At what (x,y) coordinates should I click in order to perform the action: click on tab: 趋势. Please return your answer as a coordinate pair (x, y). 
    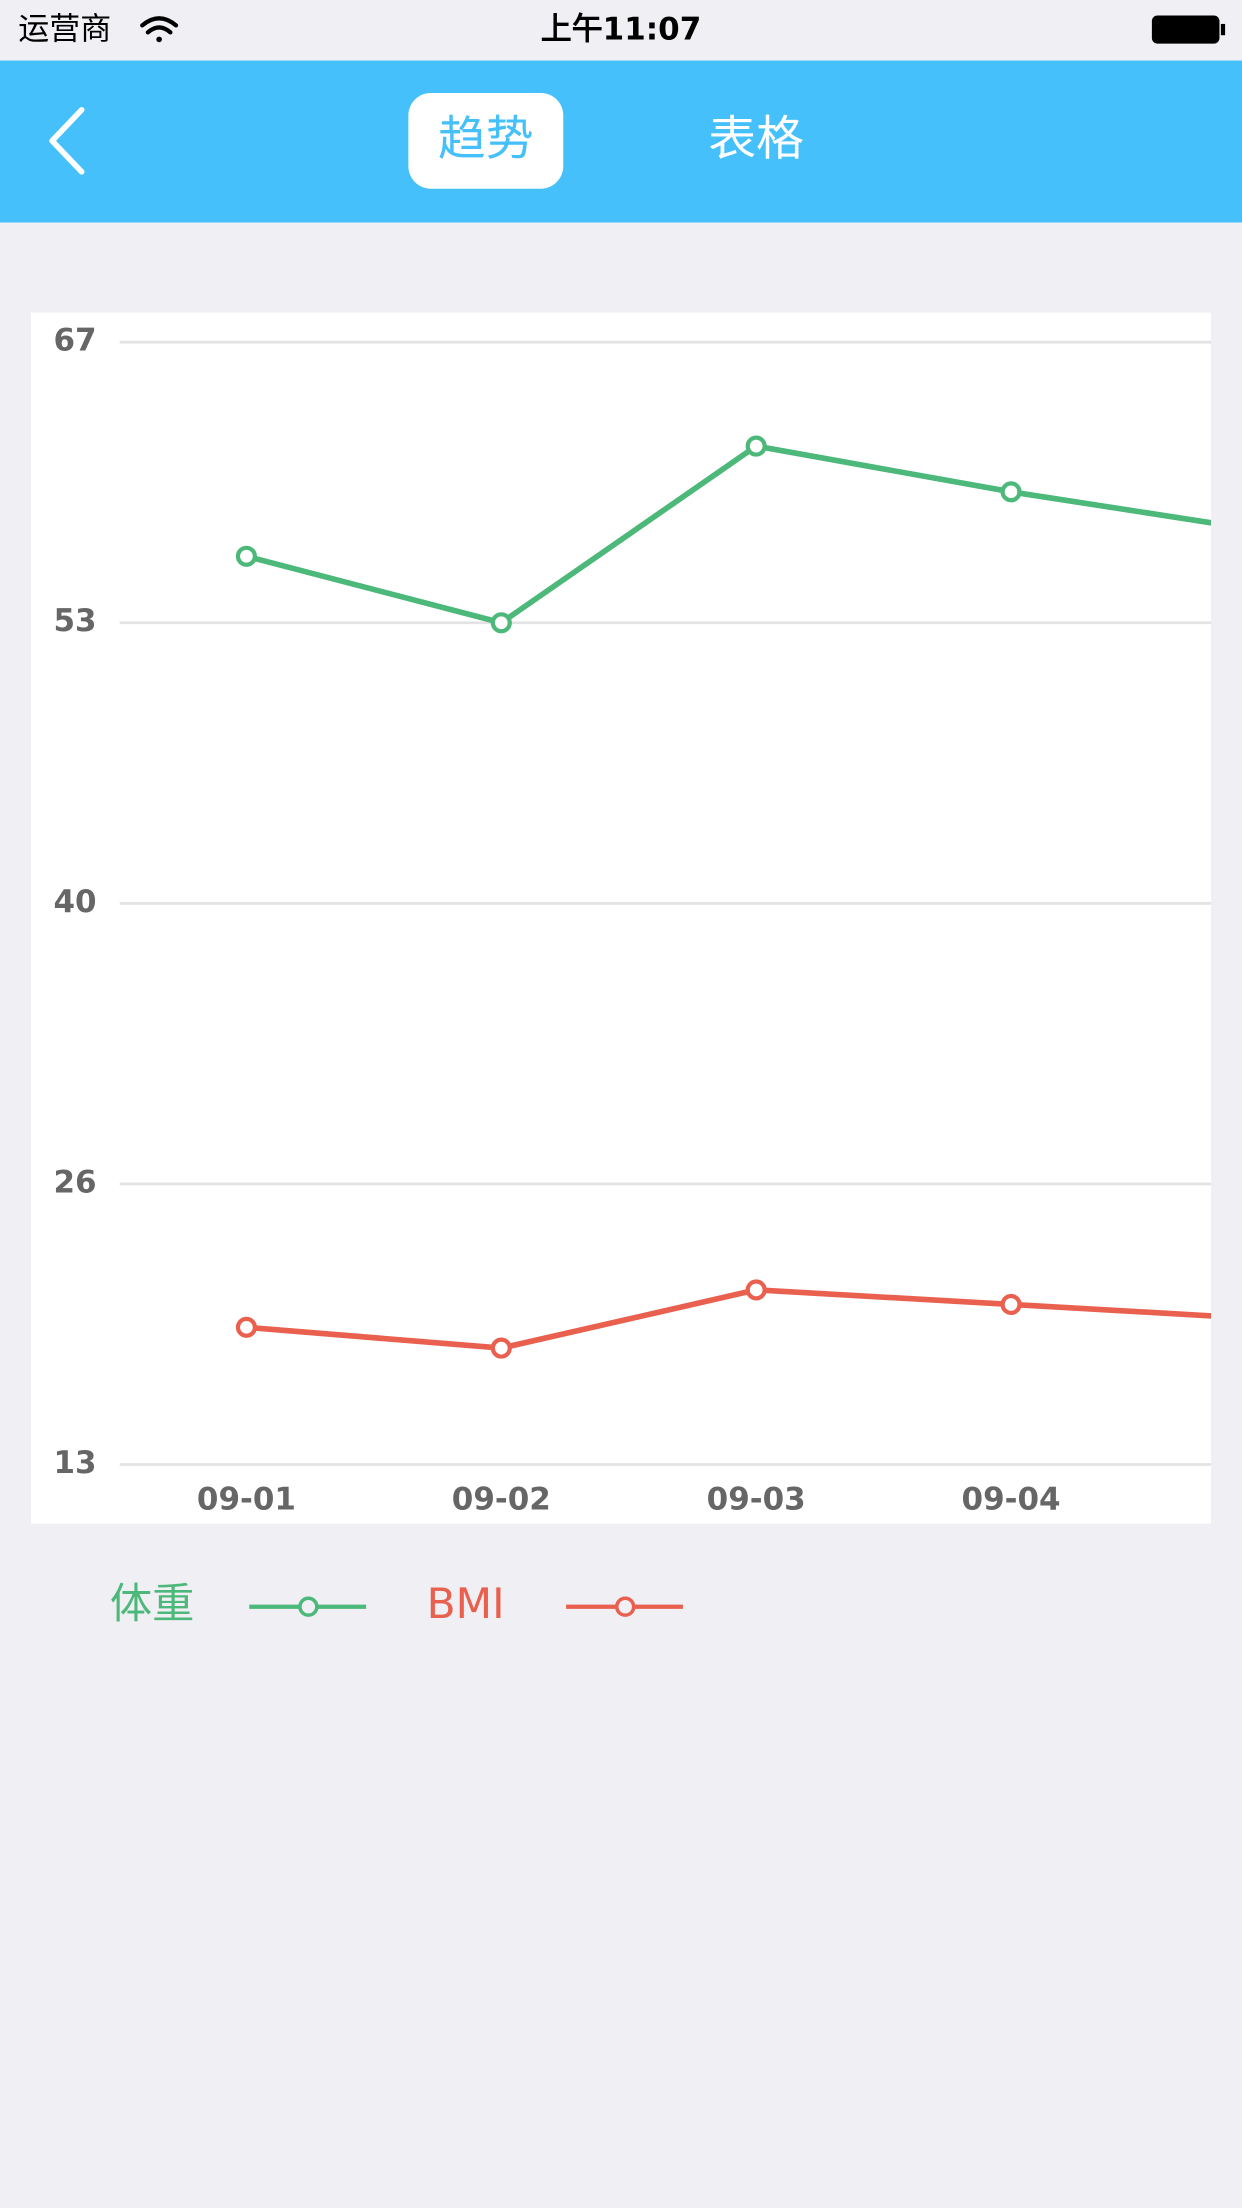
    Looking at the image, I should click on (486, 139).